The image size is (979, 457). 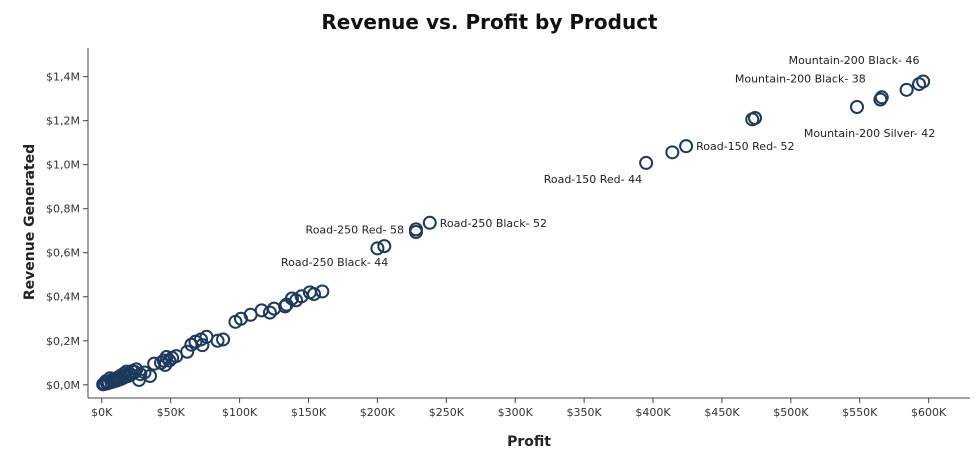 What do you see at coordinates (447, 412) in the screenshot?
I see `x-tick-label: $250K` at bounding box center [447, 412].